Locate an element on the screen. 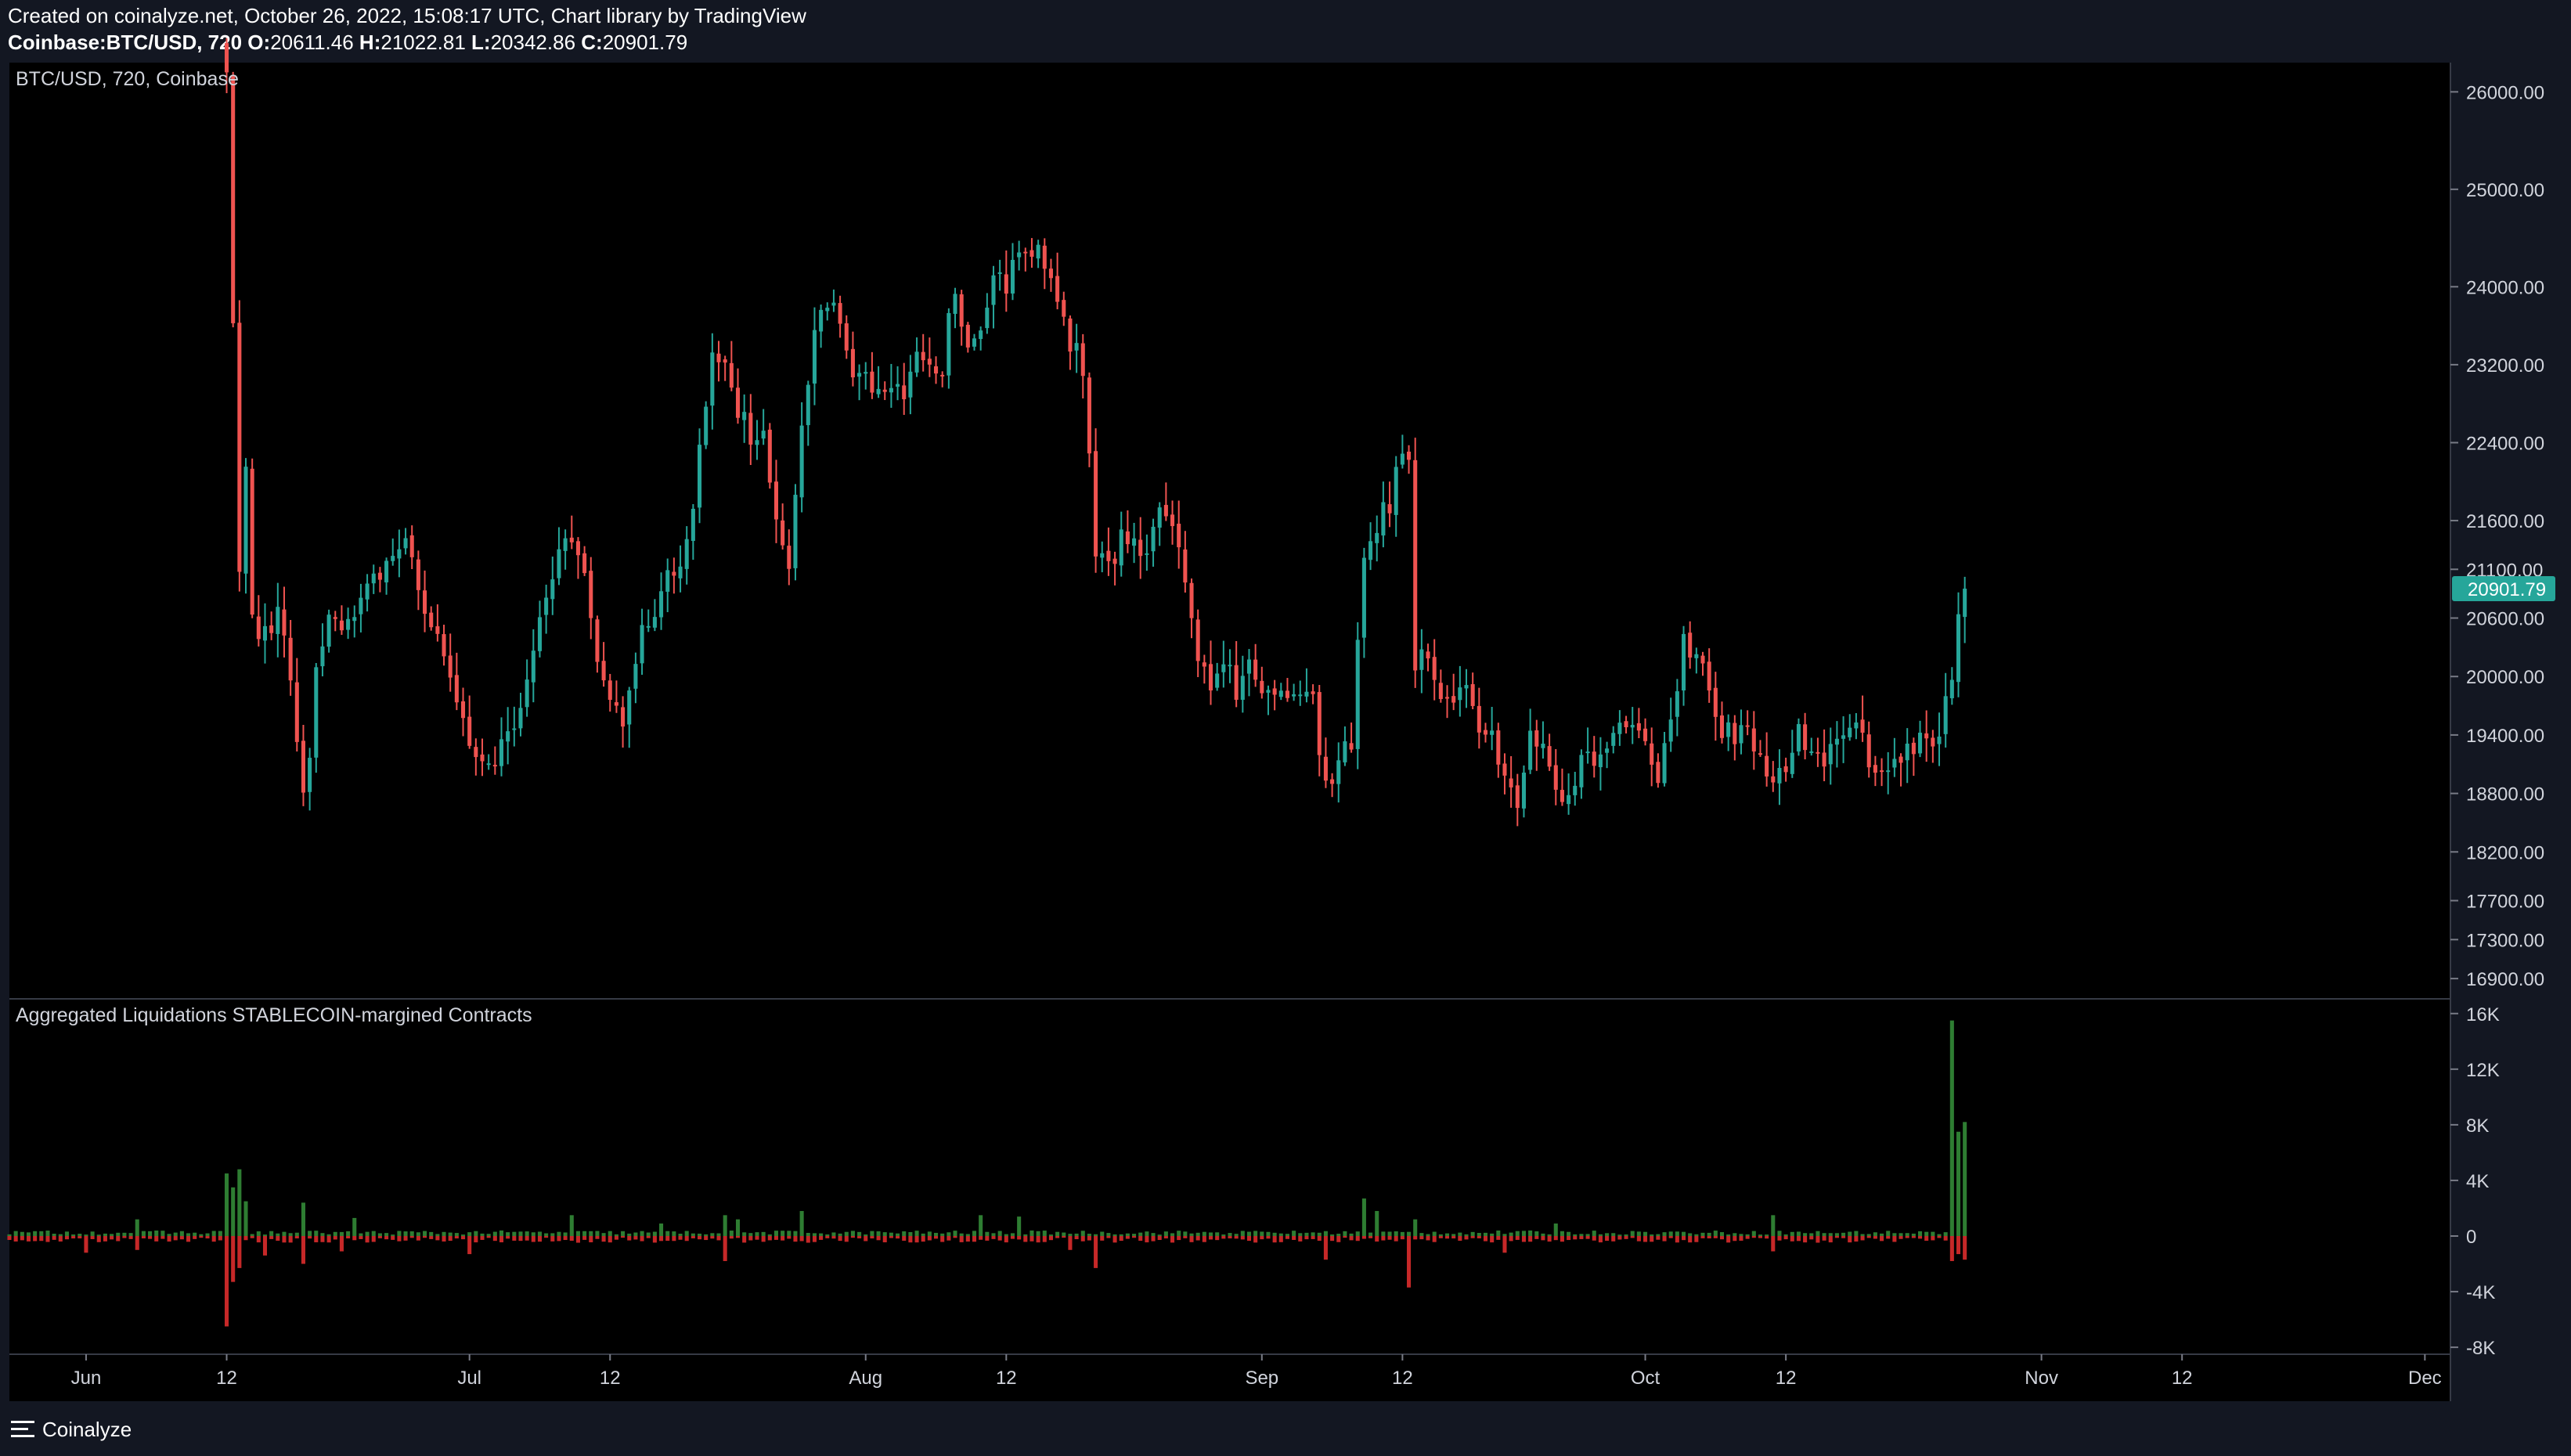 The image size is (2571, 1456). menu-lines-icon is located at coordinates (22, 1429).